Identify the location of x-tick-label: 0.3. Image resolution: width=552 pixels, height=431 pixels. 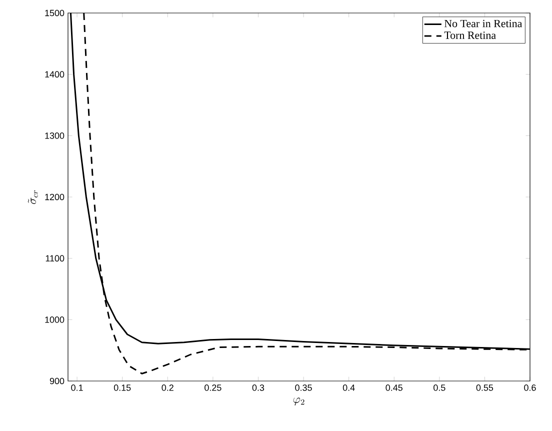
(258, 387).